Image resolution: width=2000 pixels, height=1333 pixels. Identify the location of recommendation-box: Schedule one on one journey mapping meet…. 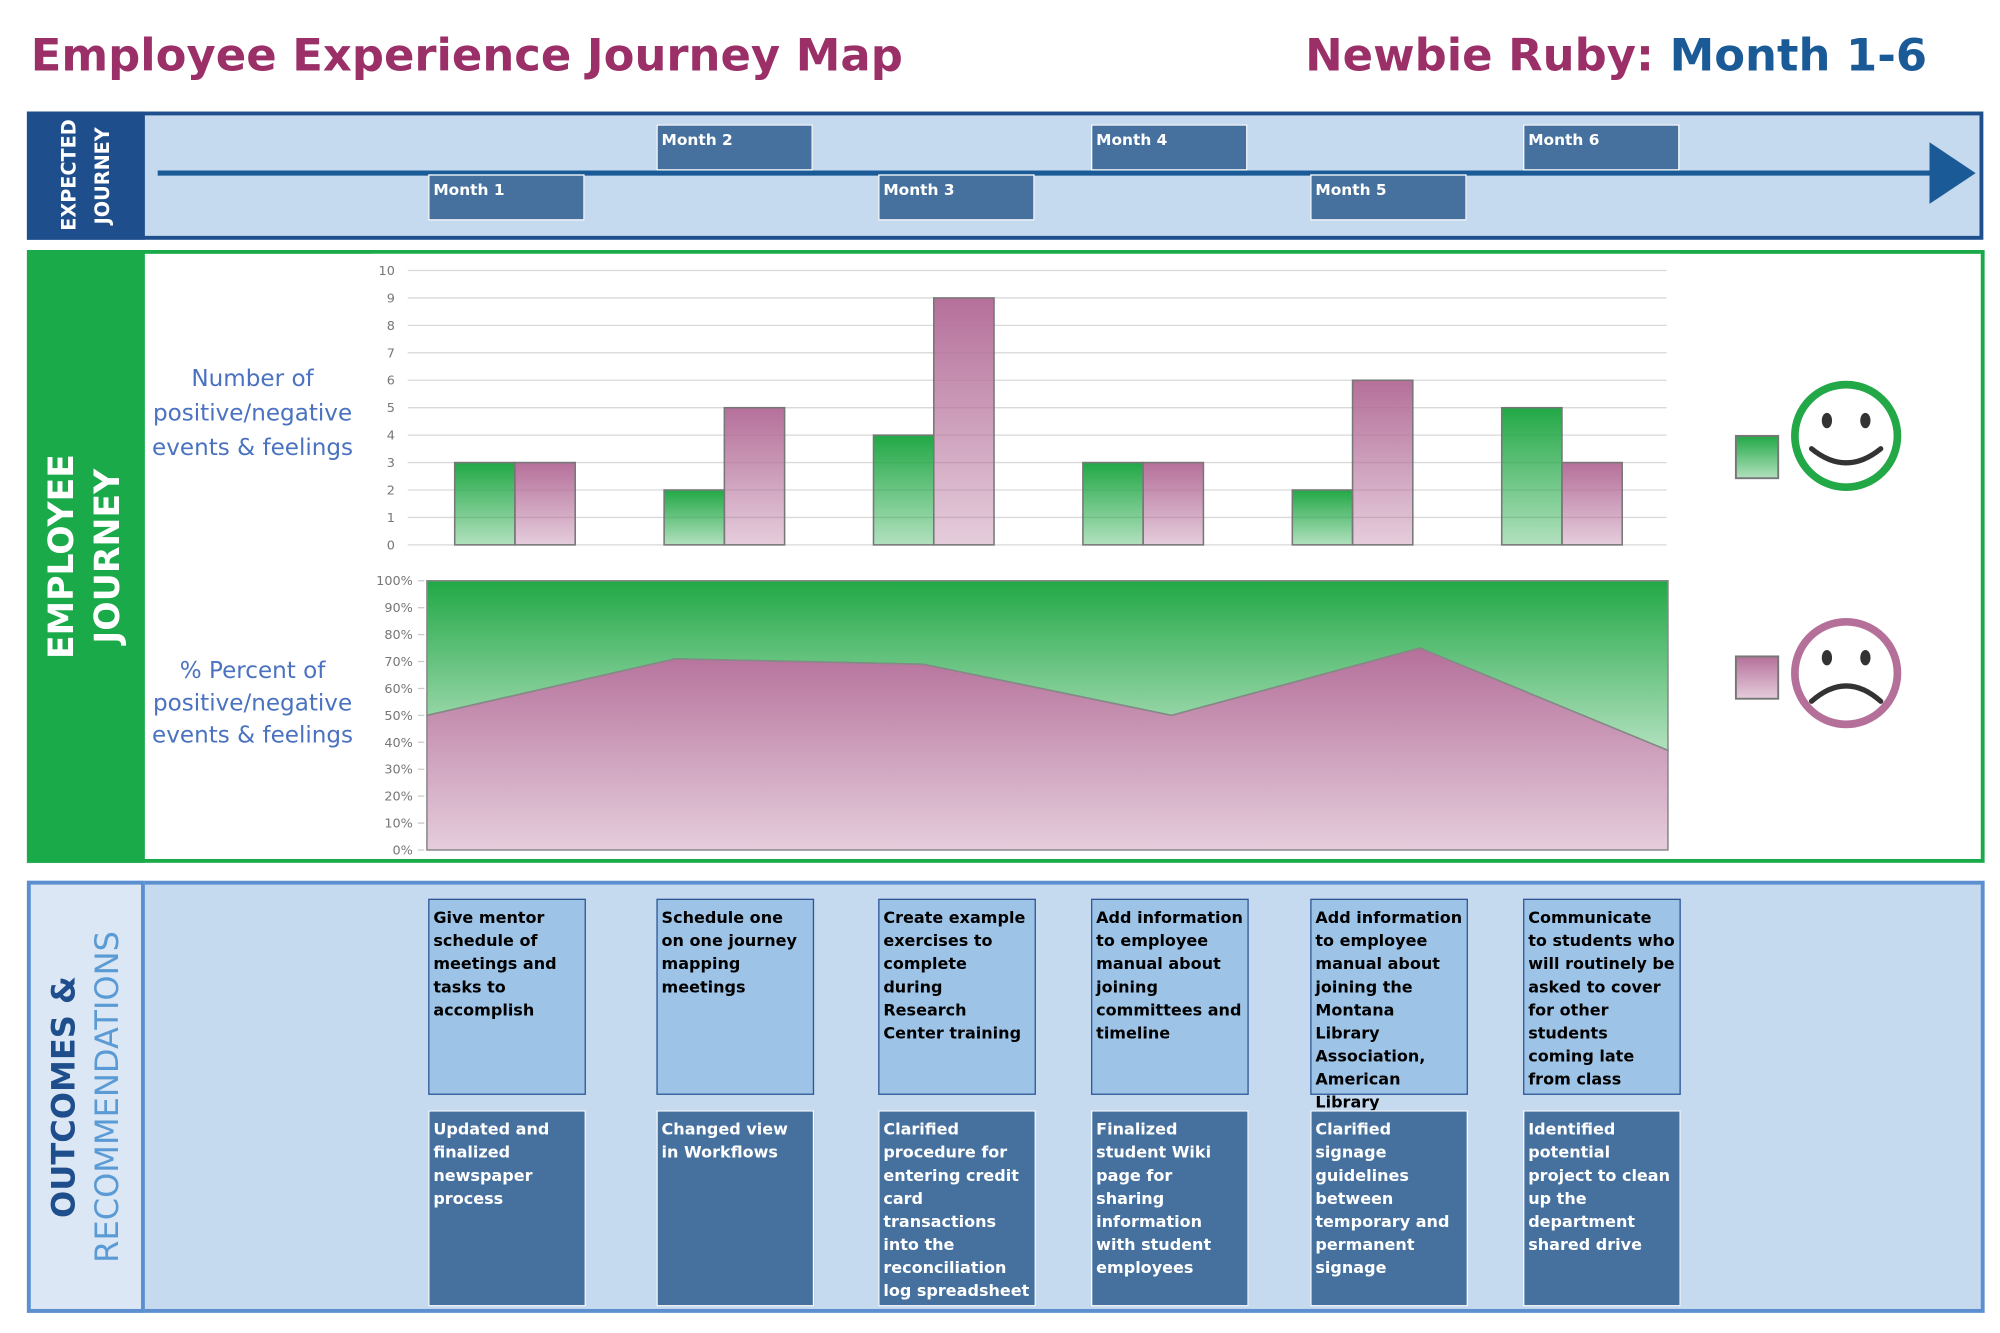
(735, 996).